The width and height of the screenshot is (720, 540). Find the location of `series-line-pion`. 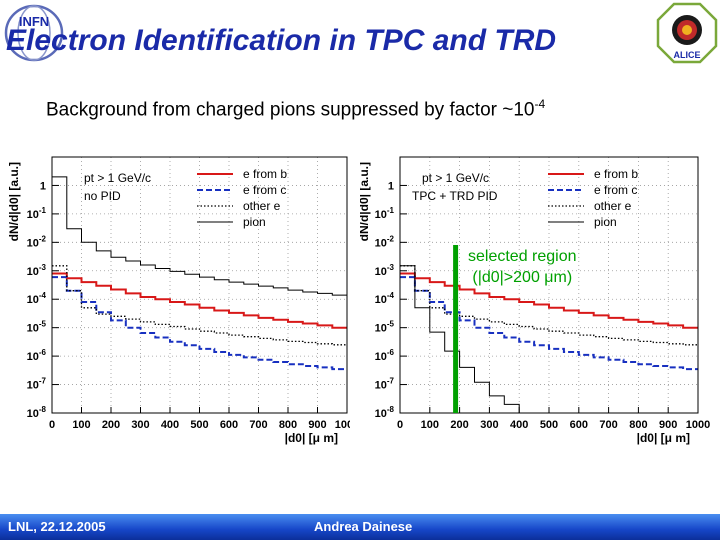

series-line-pion is located at coordinates (199, 236).